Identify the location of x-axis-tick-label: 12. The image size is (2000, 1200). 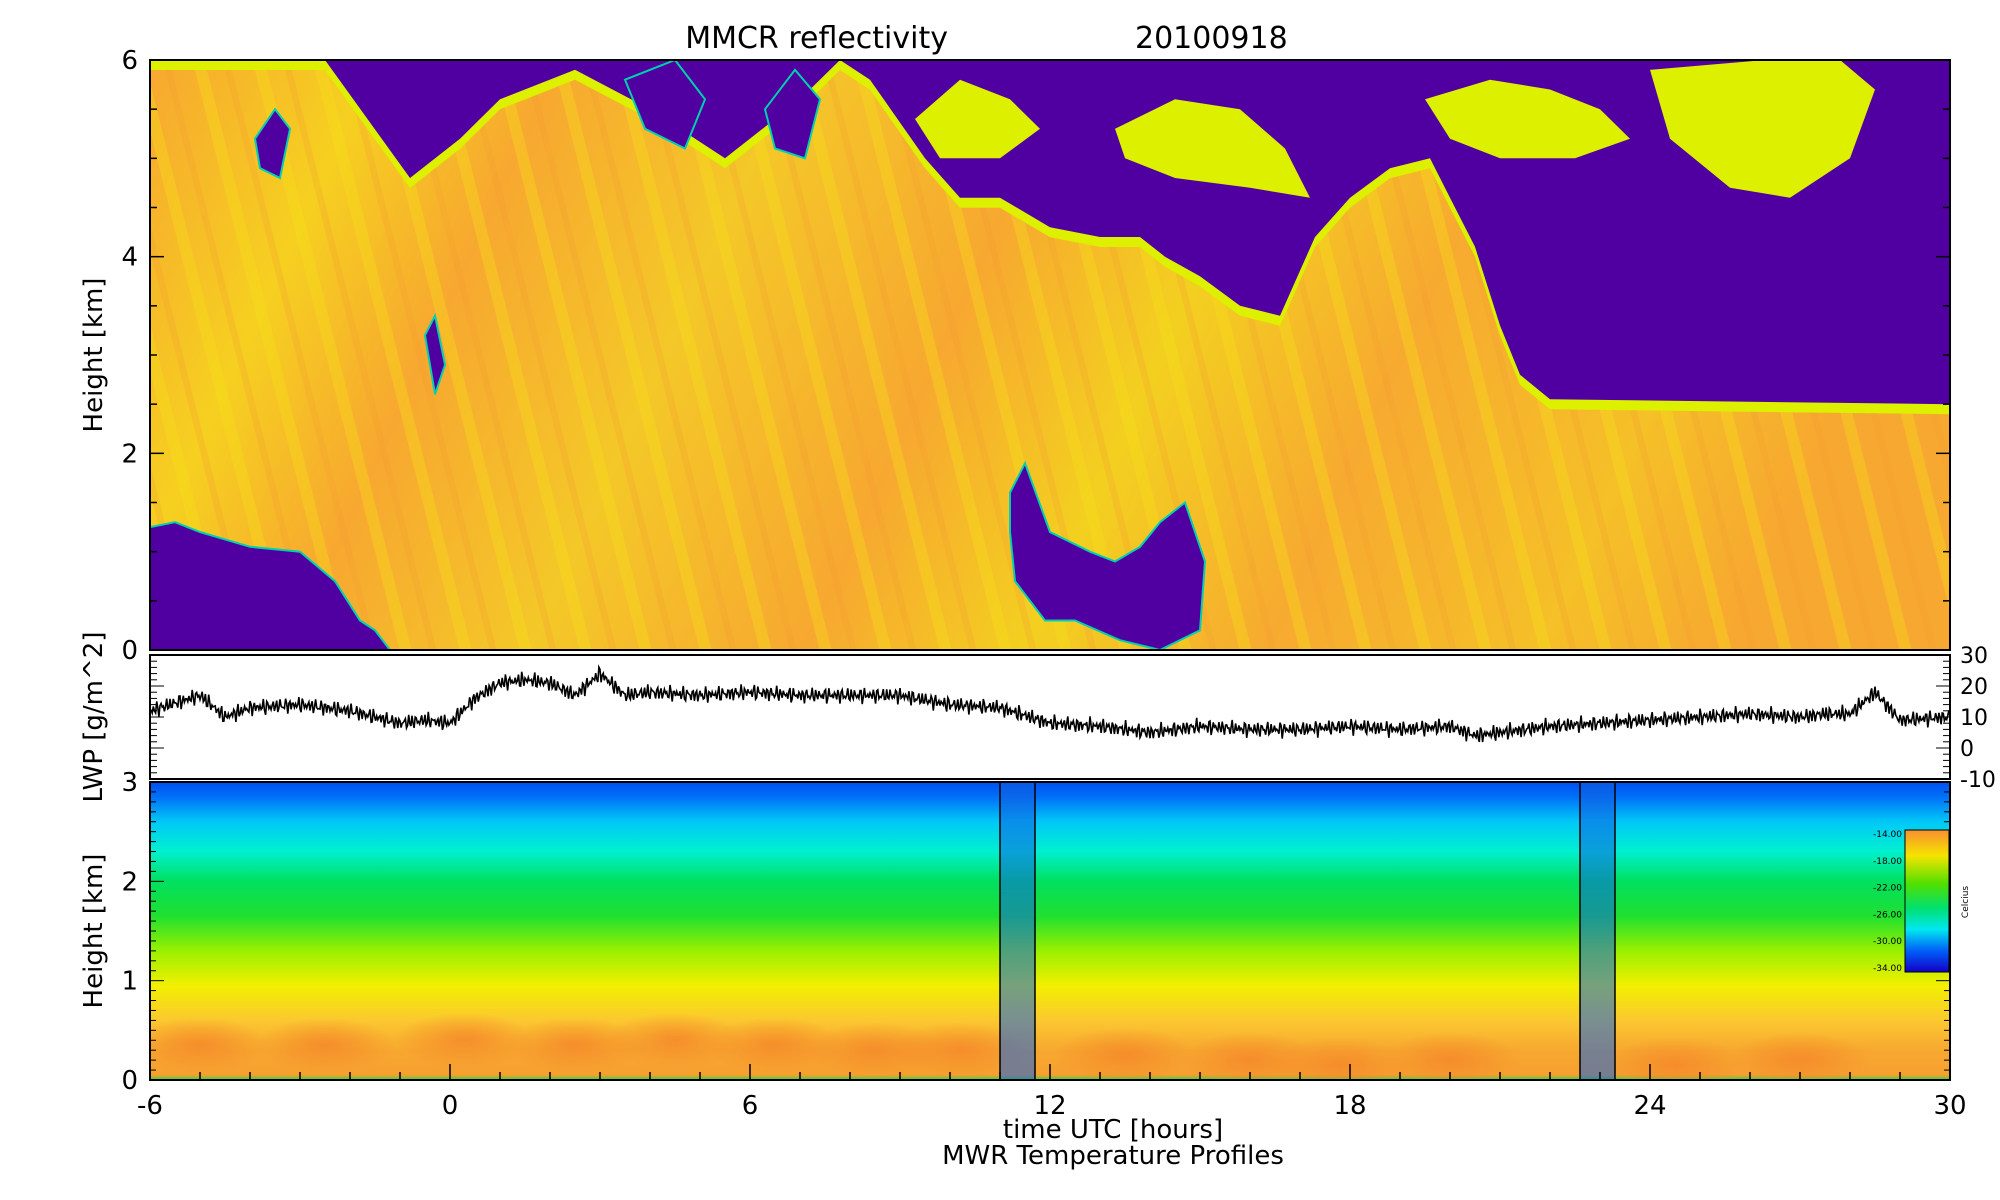
(1049, 1106).